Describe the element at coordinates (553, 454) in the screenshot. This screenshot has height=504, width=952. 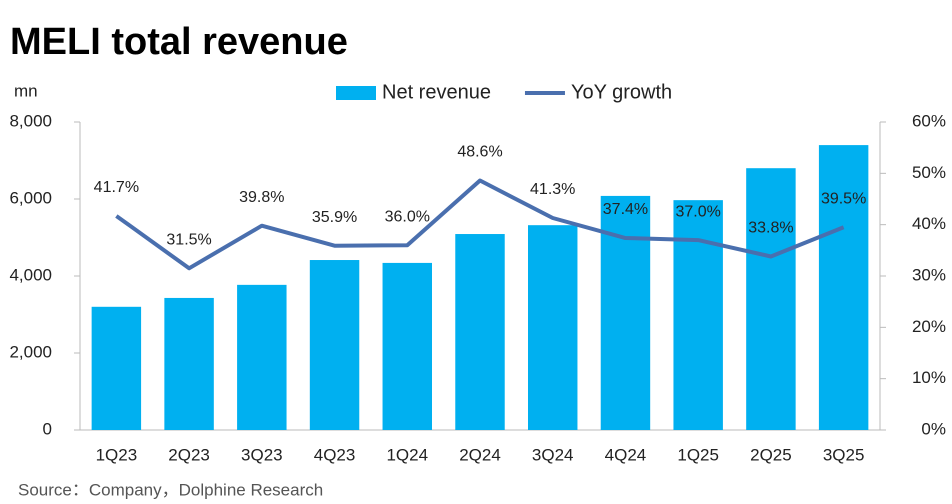
I see `x-tick-label: 3Q24` at that location.